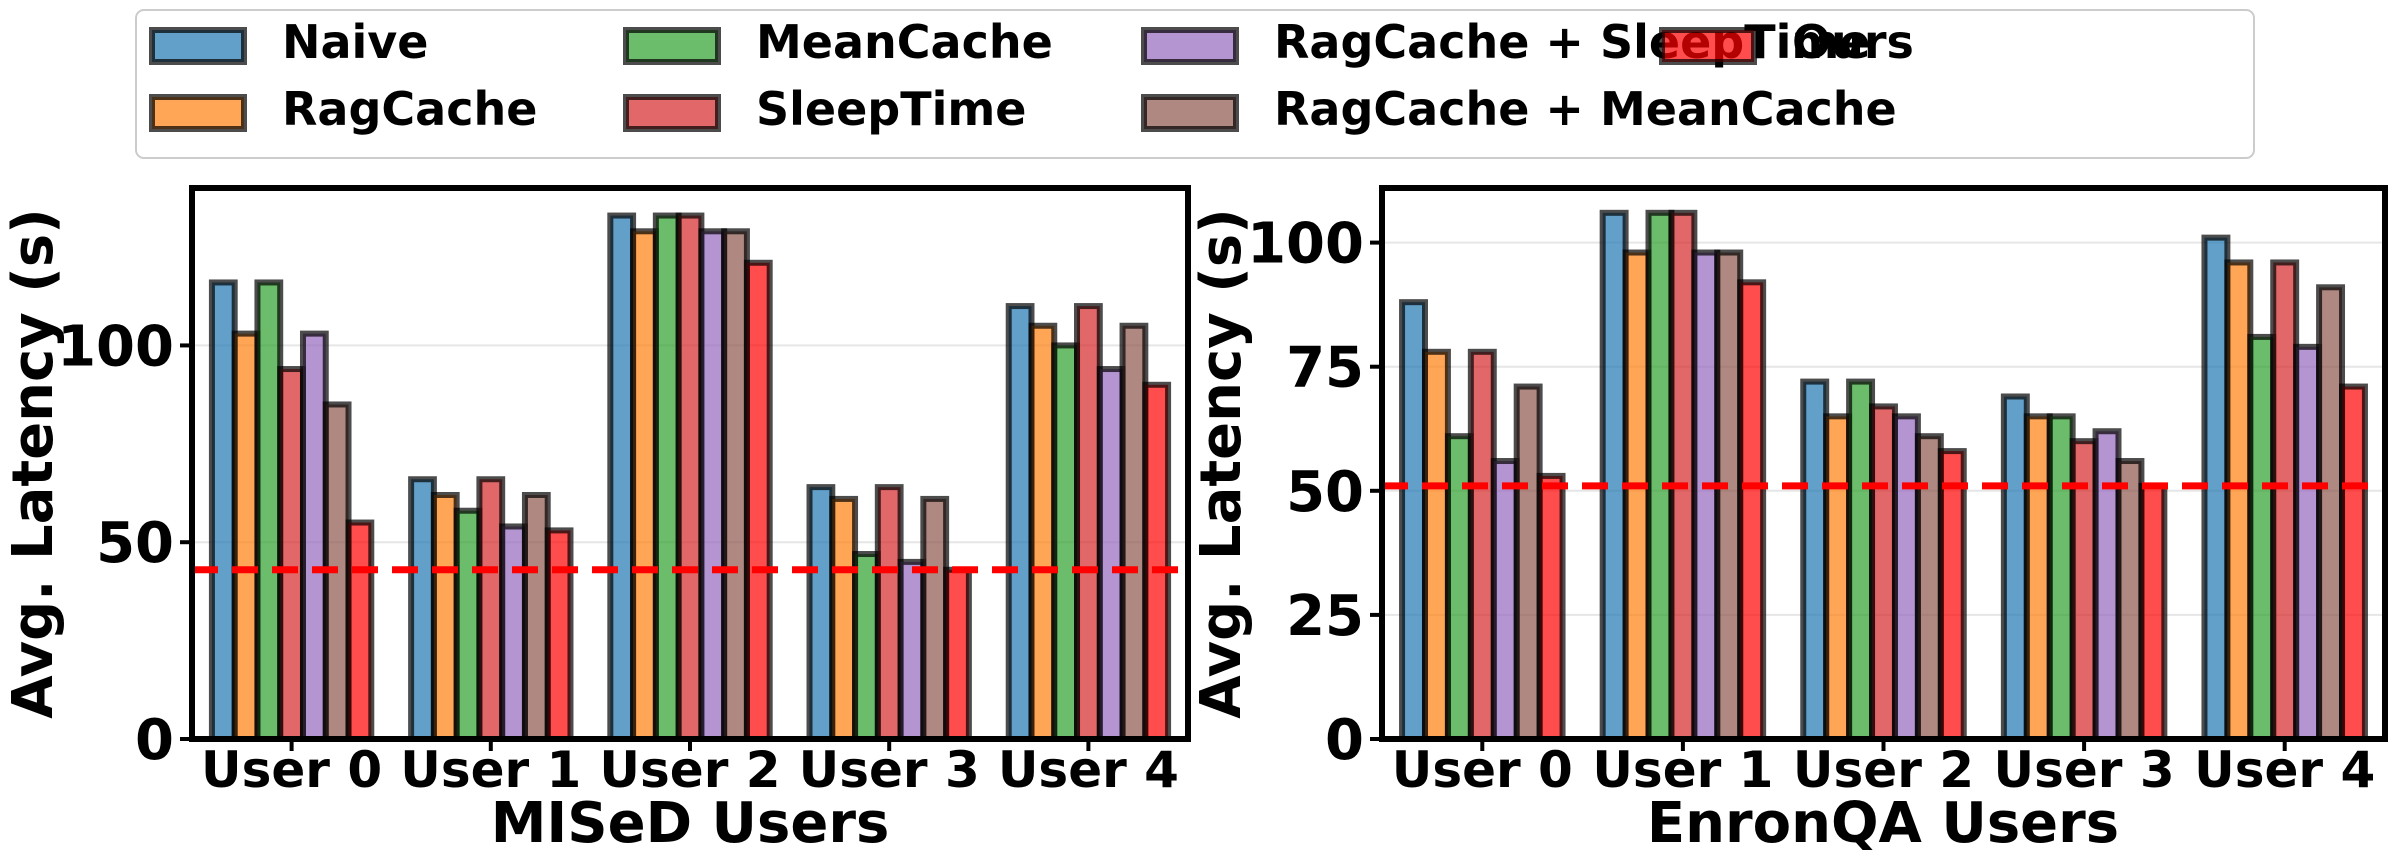 Image resolution: width=2390 pixels, height=862 pixels. What do you see at coordinates (891, 109) in the screenshot?
I see `legend-label: SleepTime` at bounding box center [891, 109].